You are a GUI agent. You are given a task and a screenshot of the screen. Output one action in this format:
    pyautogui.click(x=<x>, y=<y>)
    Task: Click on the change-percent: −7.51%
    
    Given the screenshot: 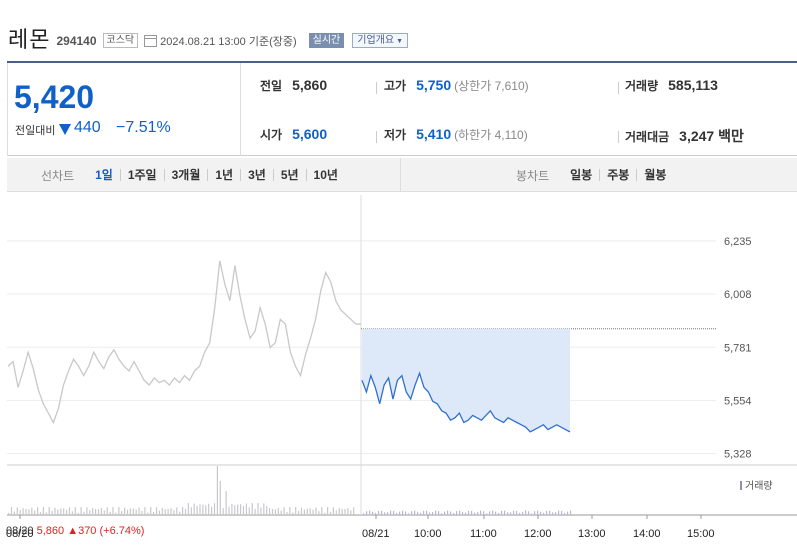 What is the action you would take?
    pyautogui.click(x=143, y=127)
    